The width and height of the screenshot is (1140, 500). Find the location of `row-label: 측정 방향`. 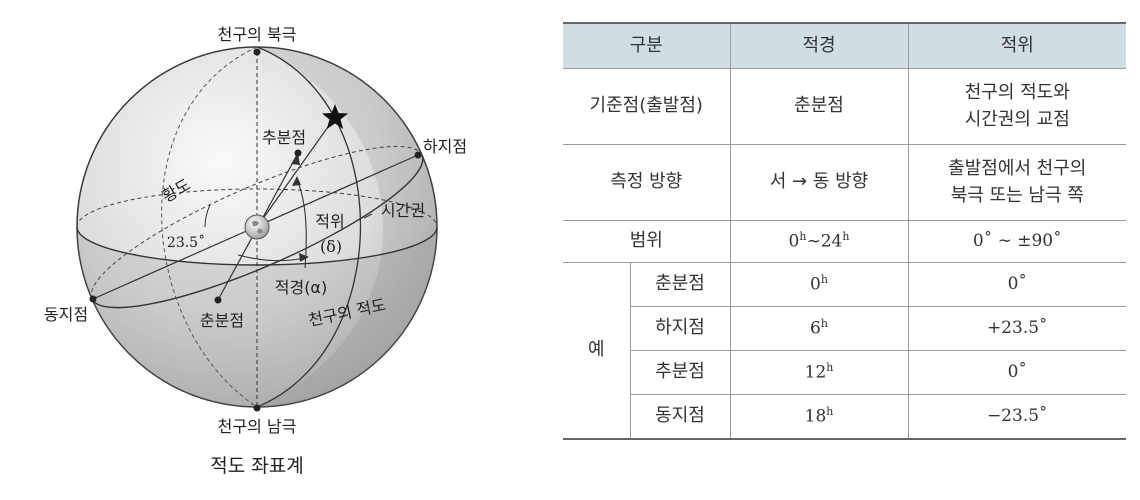

row-label: 측정 방향 is located at coordinates (647, 182).